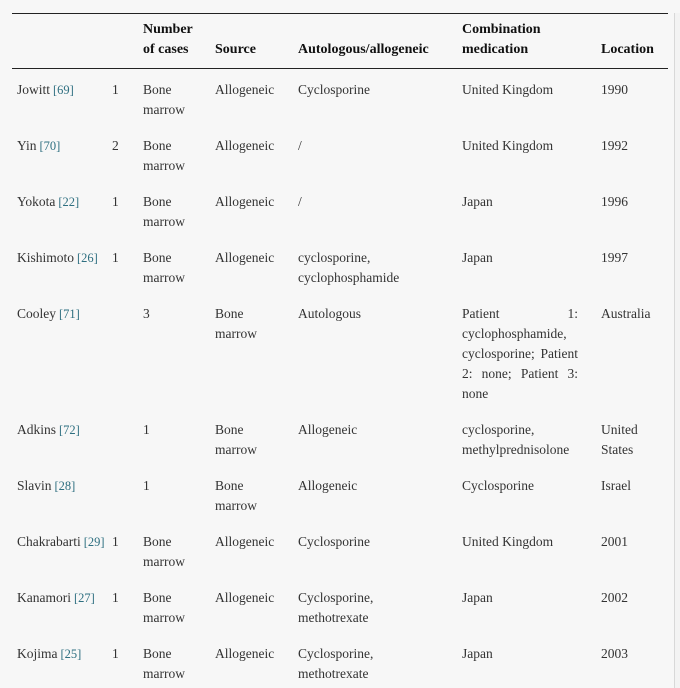 The image size is (680, 688). Describe the element at coordinates (36, 313) in the screenshot. I see `author-name: Cooley` at that location.